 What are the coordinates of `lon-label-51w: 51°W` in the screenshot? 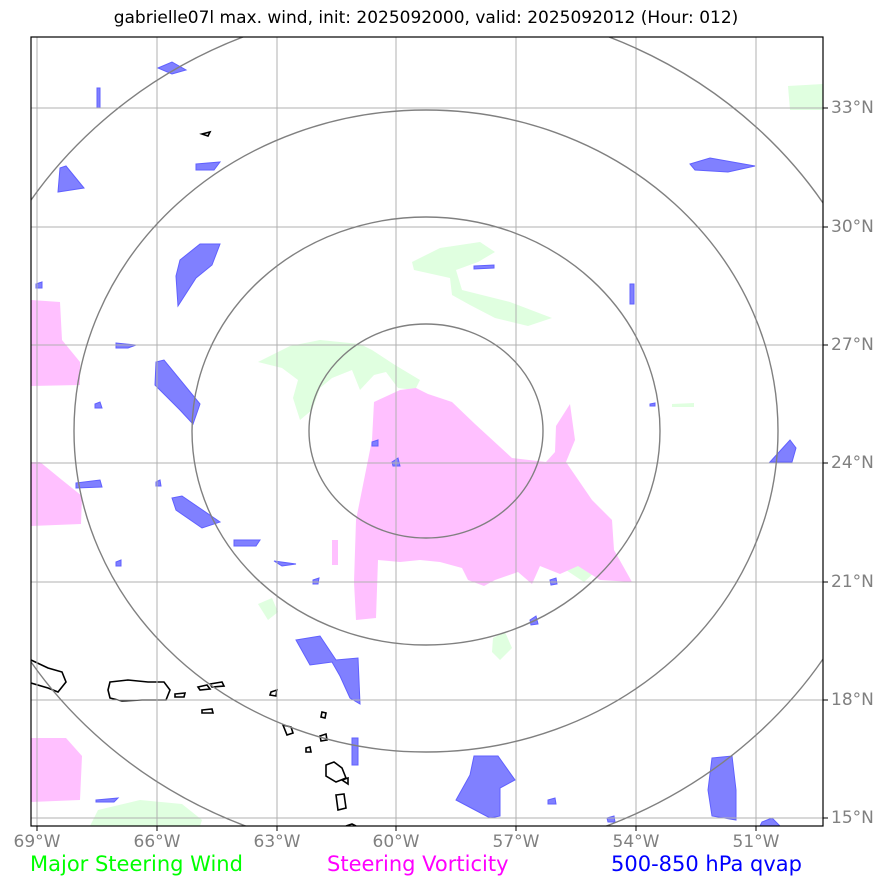 It's located at (756, 842).